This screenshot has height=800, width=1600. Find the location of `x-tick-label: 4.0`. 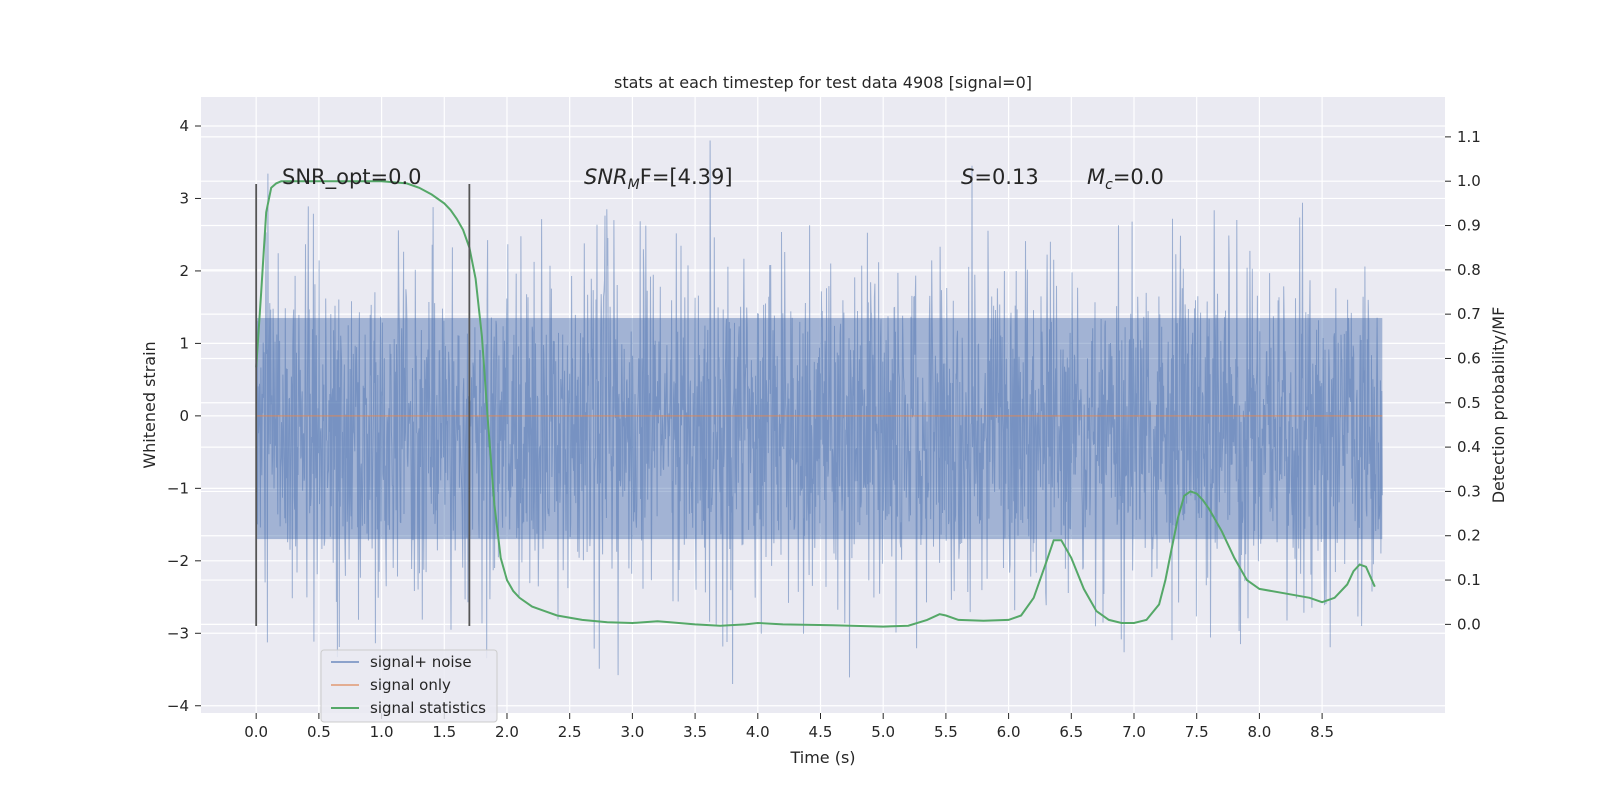

x-tick-label: 4.0 is located at coordinates (758, 732).